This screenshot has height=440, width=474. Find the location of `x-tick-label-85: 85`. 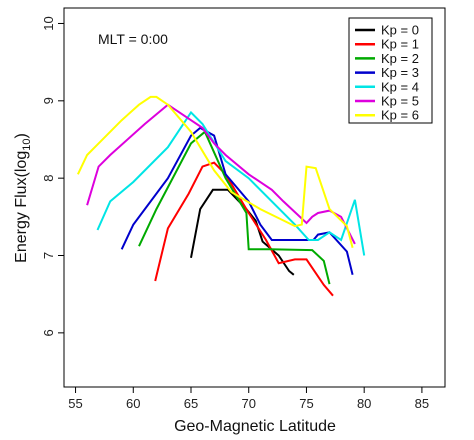

x-tick-label-85: 85 is located at coordinates (422, 403).